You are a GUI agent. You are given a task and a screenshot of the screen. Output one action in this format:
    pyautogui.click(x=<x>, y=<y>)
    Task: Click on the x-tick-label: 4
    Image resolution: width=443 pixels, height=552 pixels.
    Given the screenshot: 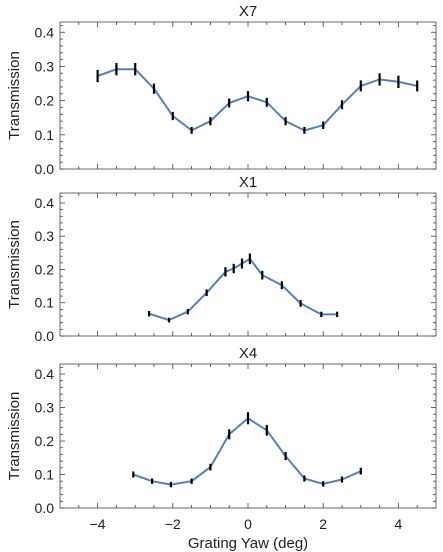 What is the action you would take?
    pyautogui.click(x=399, y=524)
    